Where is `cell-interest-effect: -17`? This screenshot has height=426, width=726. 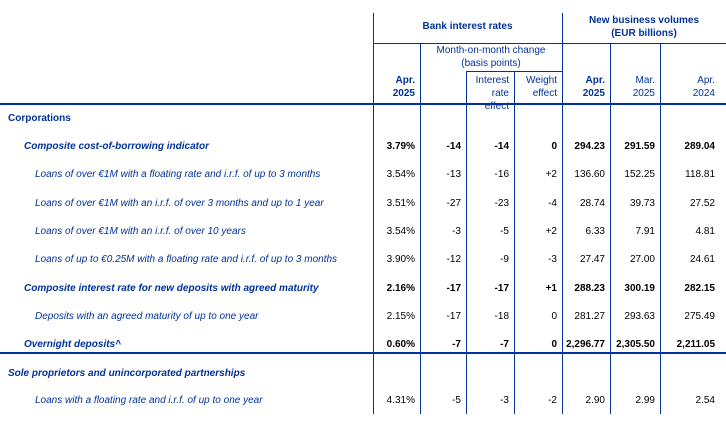 cell-interest-effect: -17 is located at coordinates (501, 288).